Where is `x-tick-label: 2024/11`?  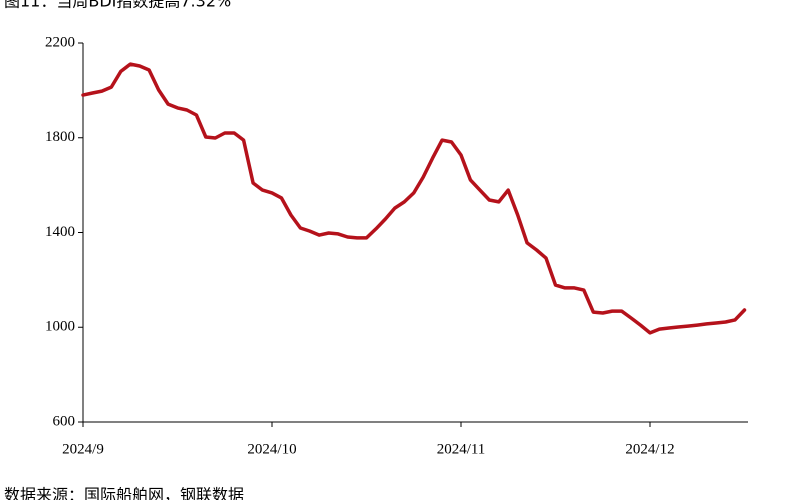 x-tick-label: 2024/11 is located at coordinates (461, 449).